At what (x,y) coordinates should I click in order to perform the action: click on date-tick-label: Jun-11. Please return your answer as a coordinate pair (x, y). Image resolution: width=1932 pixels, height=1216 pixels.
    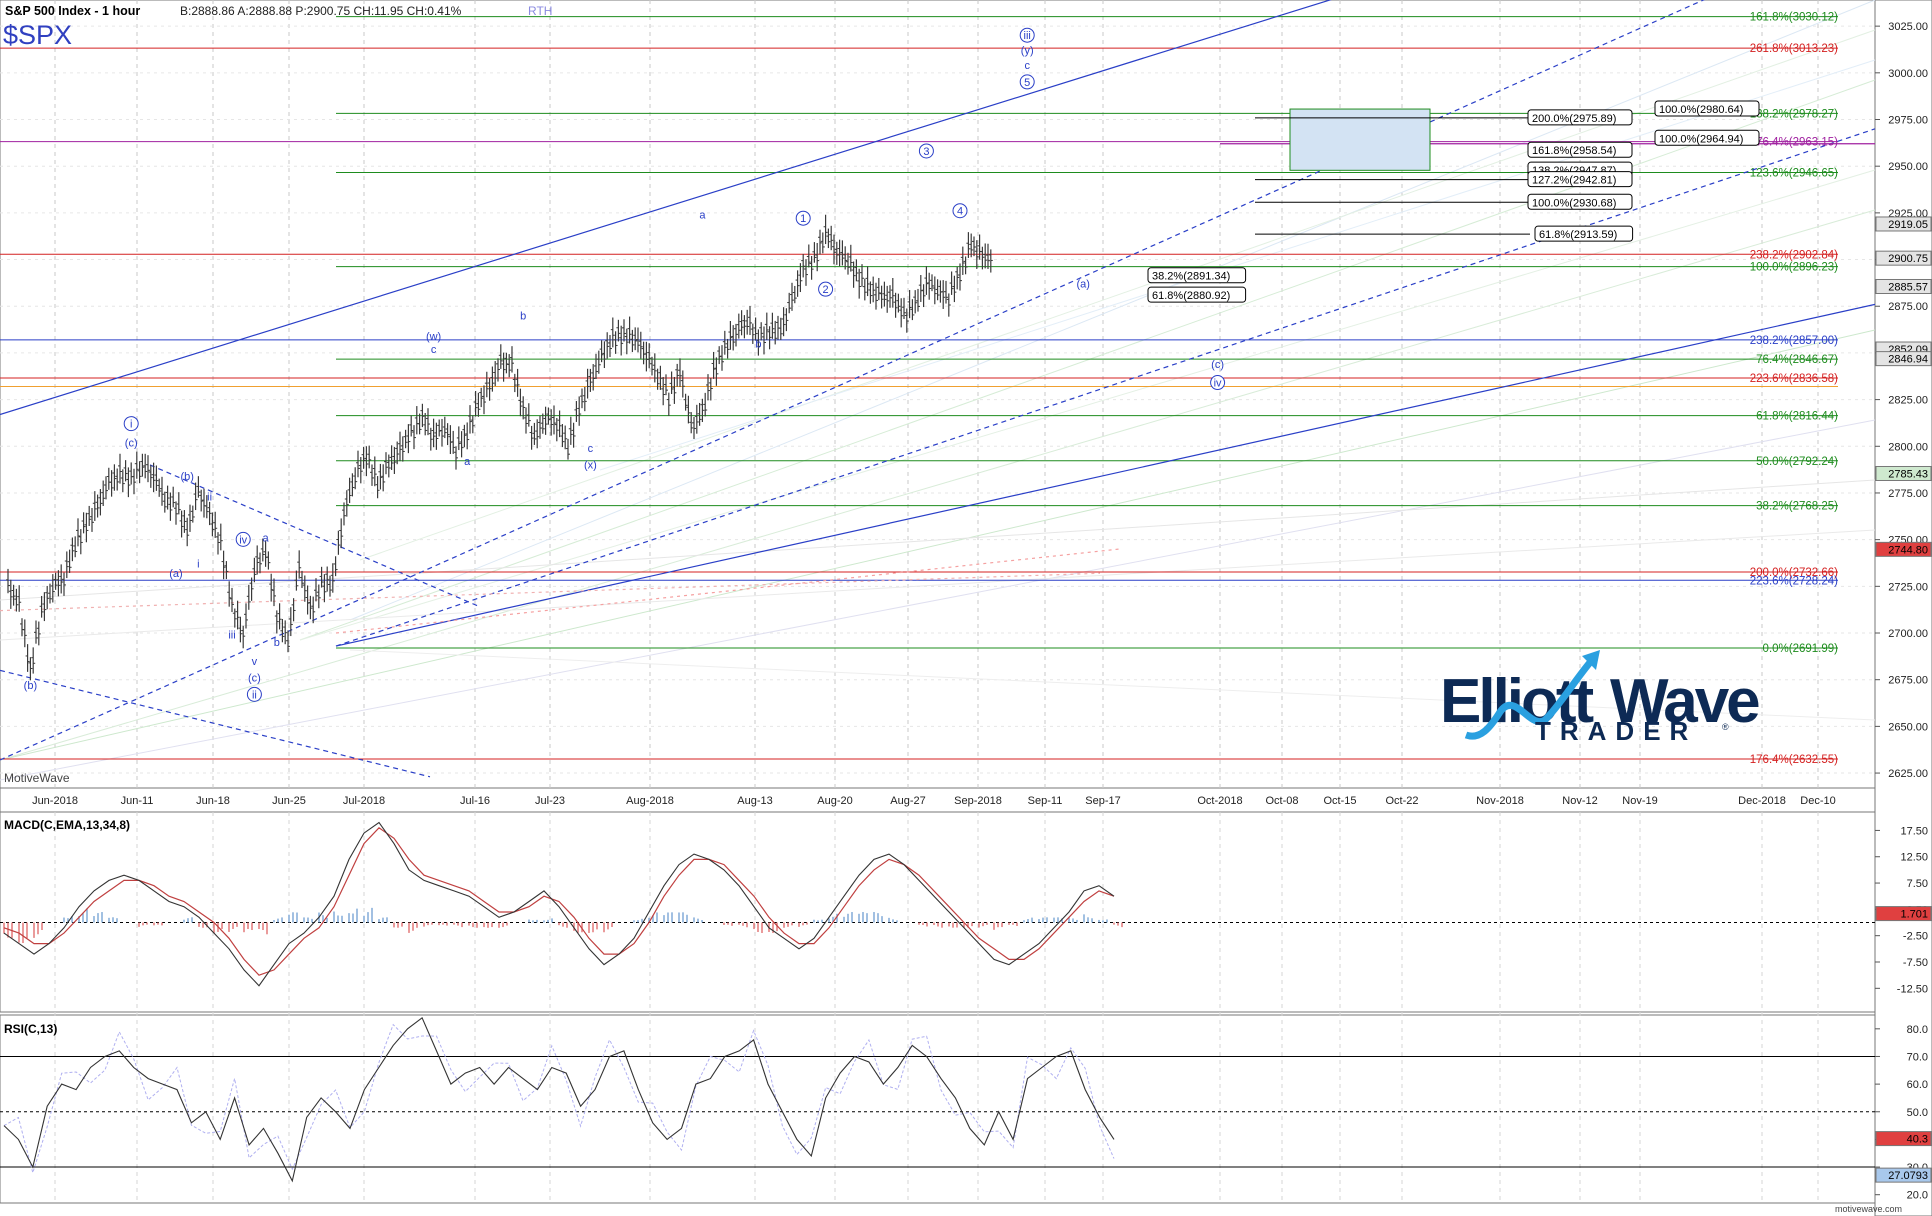
    Looking at the image, I should click on (137, 801).